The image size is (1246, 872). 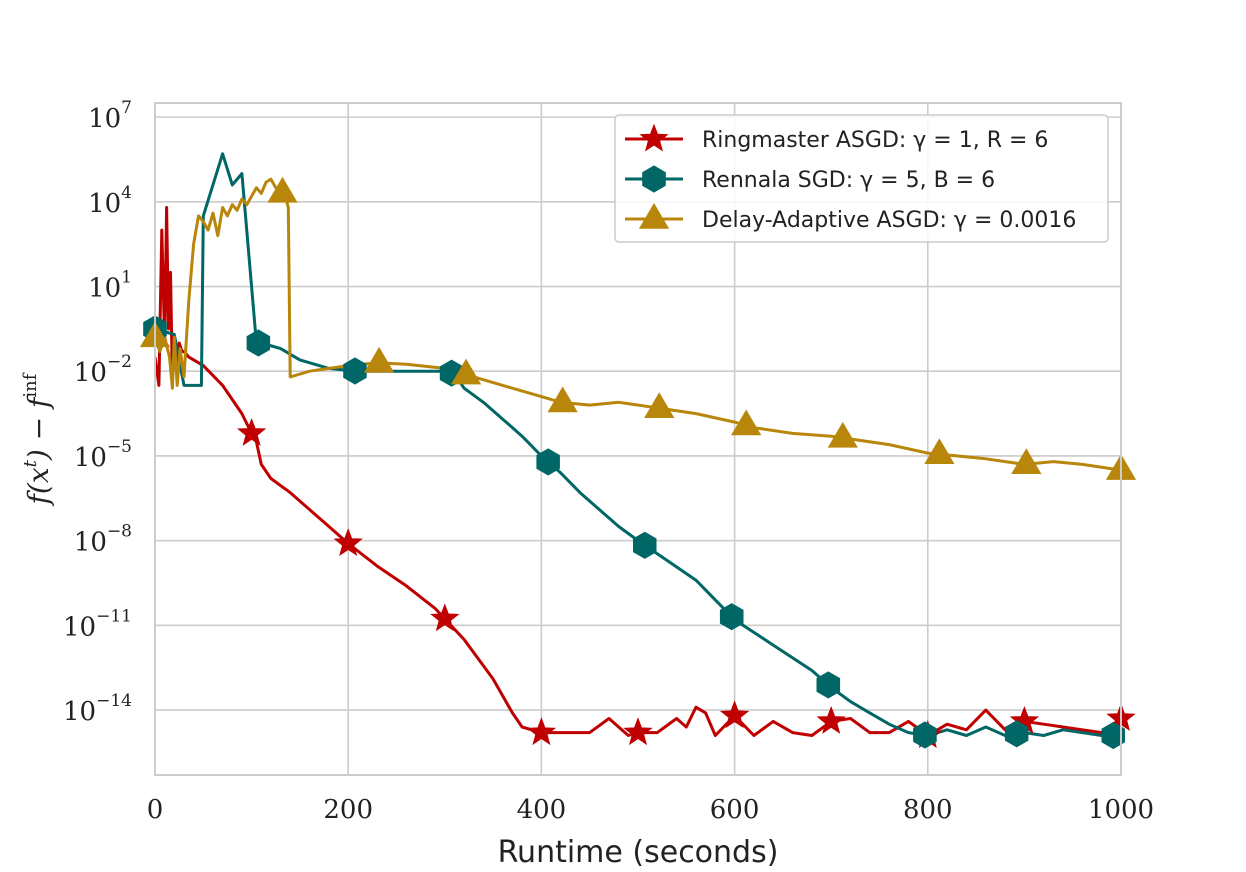 What do you see at coordinates (97, 709) in the screenshot?
I see `y-tick-label: 10⁻¹⁴` at bounding box center [97, 709].